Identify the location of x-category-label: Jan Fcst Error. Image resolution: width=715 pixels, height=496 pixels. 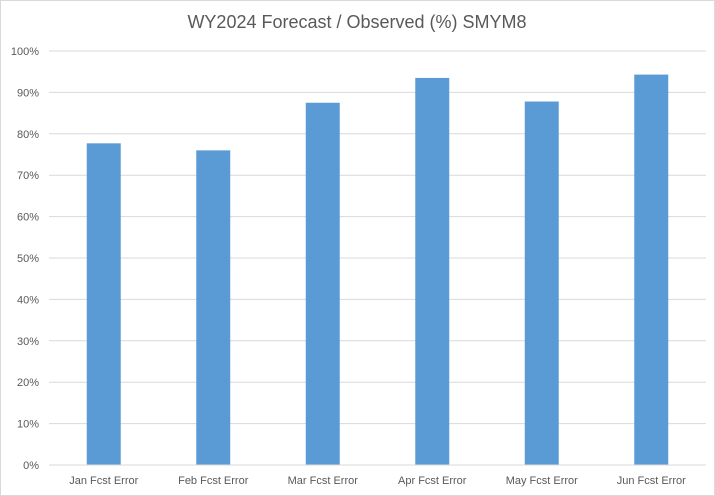
(103, 481).